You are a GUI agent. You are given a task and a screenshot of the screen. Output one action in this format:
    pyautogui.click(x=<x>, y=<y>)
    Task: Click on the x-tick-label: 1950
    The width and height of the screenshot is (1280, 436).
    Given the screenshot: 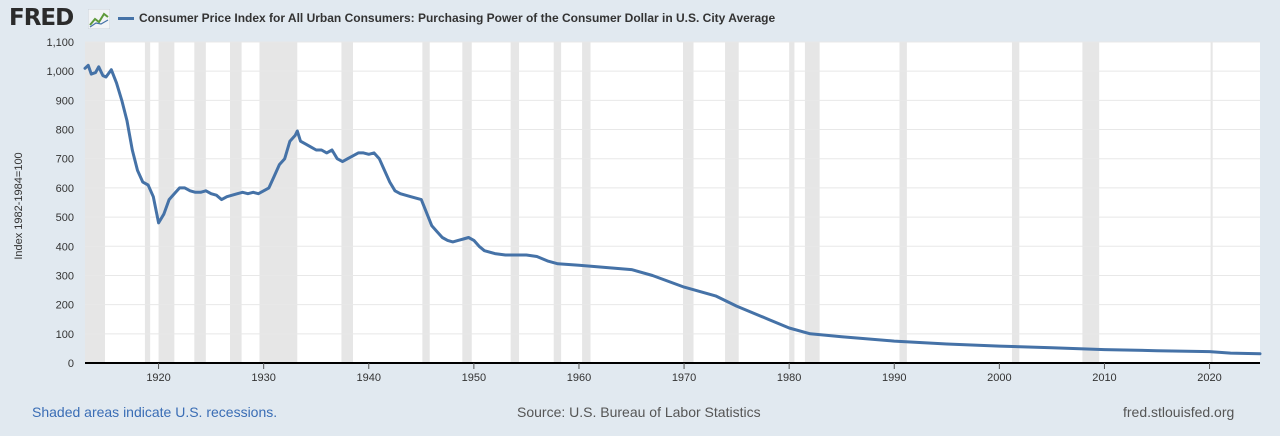 What is the action you would take?
    pyautogui.click(x=474, y=378)
    